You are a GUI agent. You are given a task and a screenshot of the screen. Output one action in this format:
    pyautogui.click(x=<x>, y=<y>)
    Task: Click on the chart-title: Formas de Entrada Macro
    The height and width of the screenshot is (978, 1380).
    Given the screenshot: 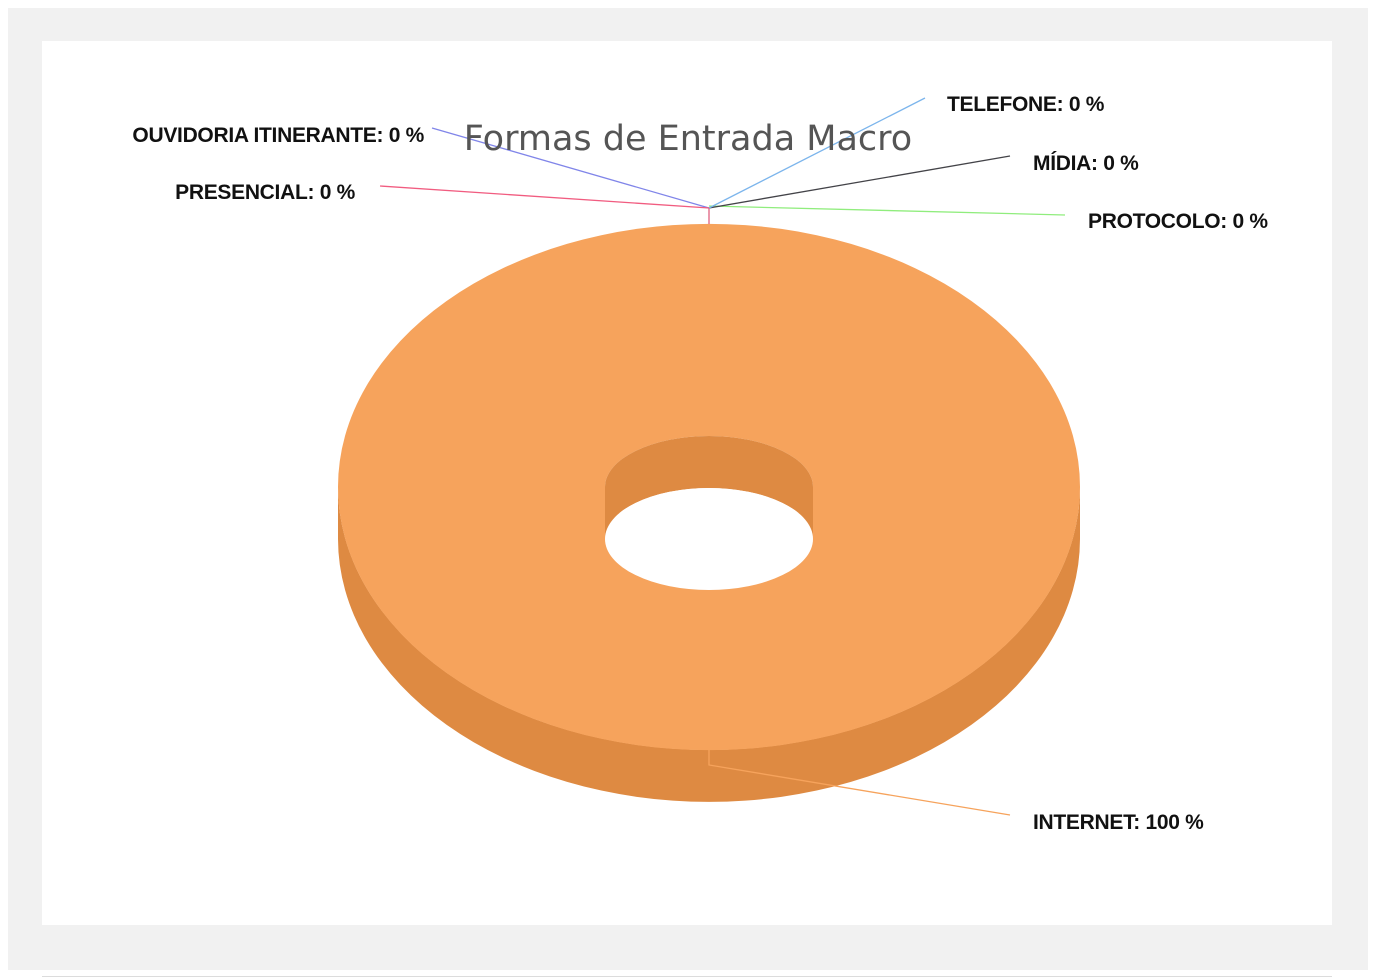 What is the action you would take?
    pyautogui.click(x=688, y=139)
    